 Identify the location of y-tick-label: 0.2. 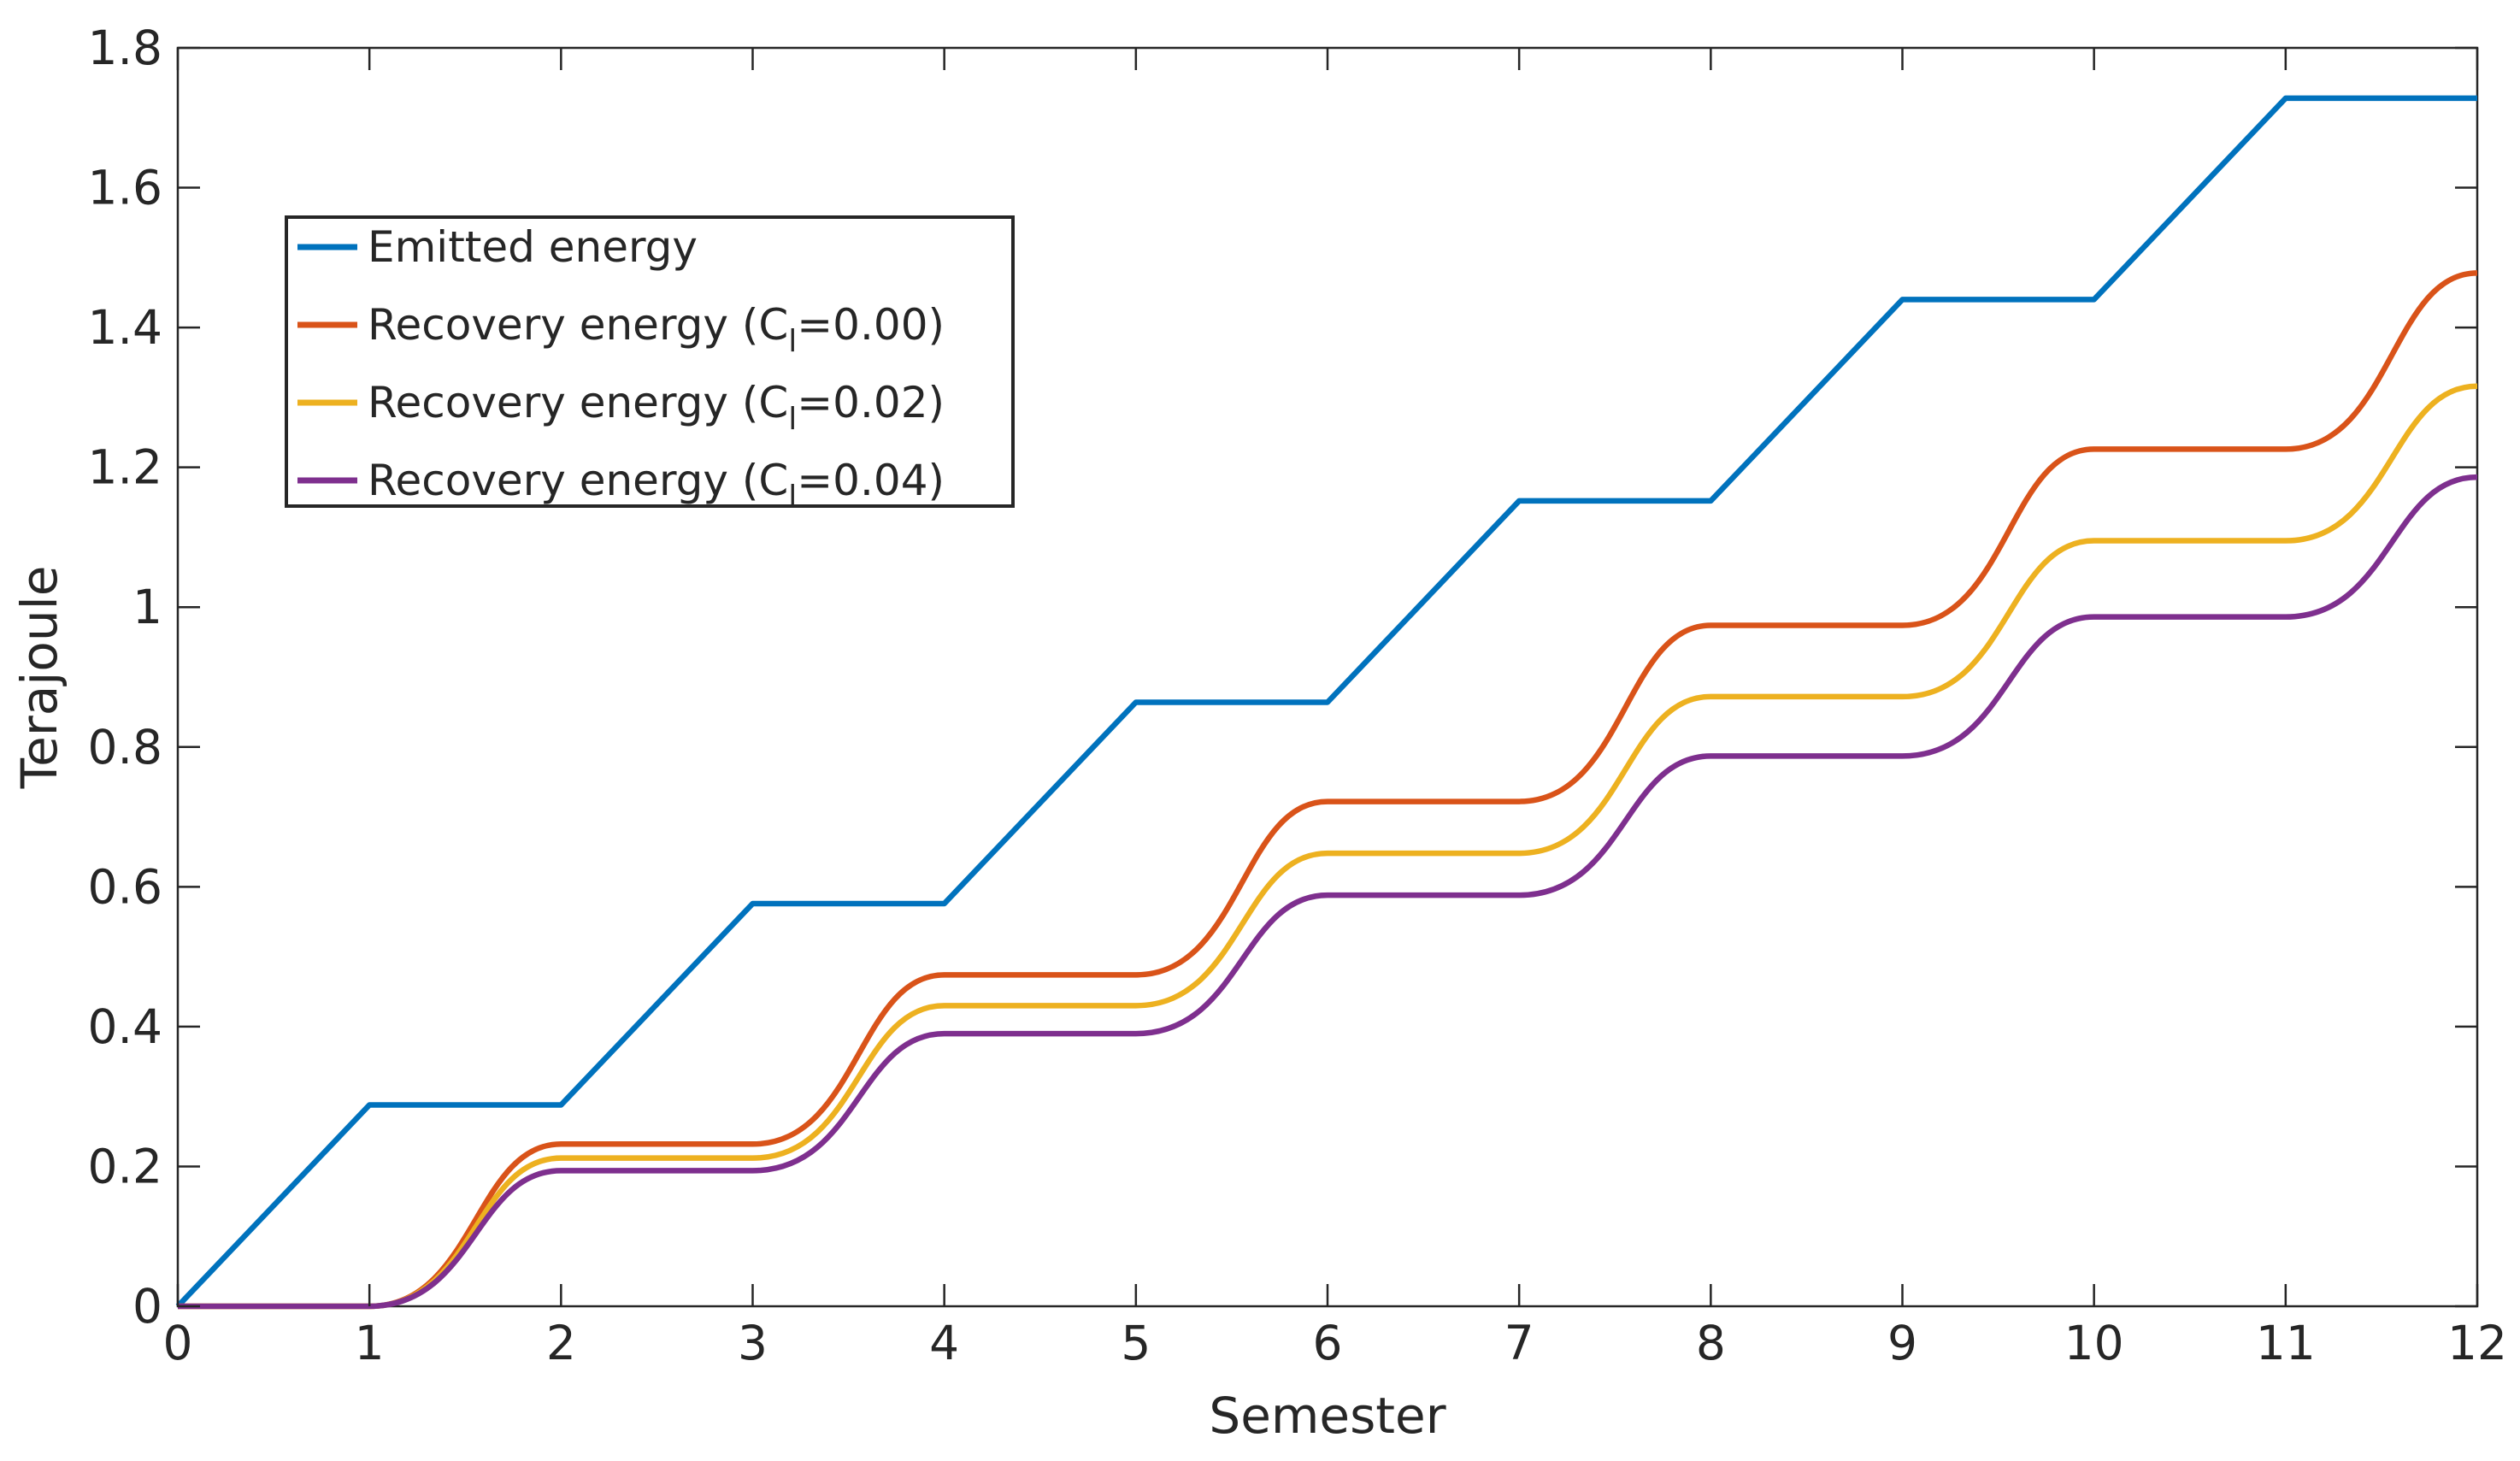
(125, 1166).